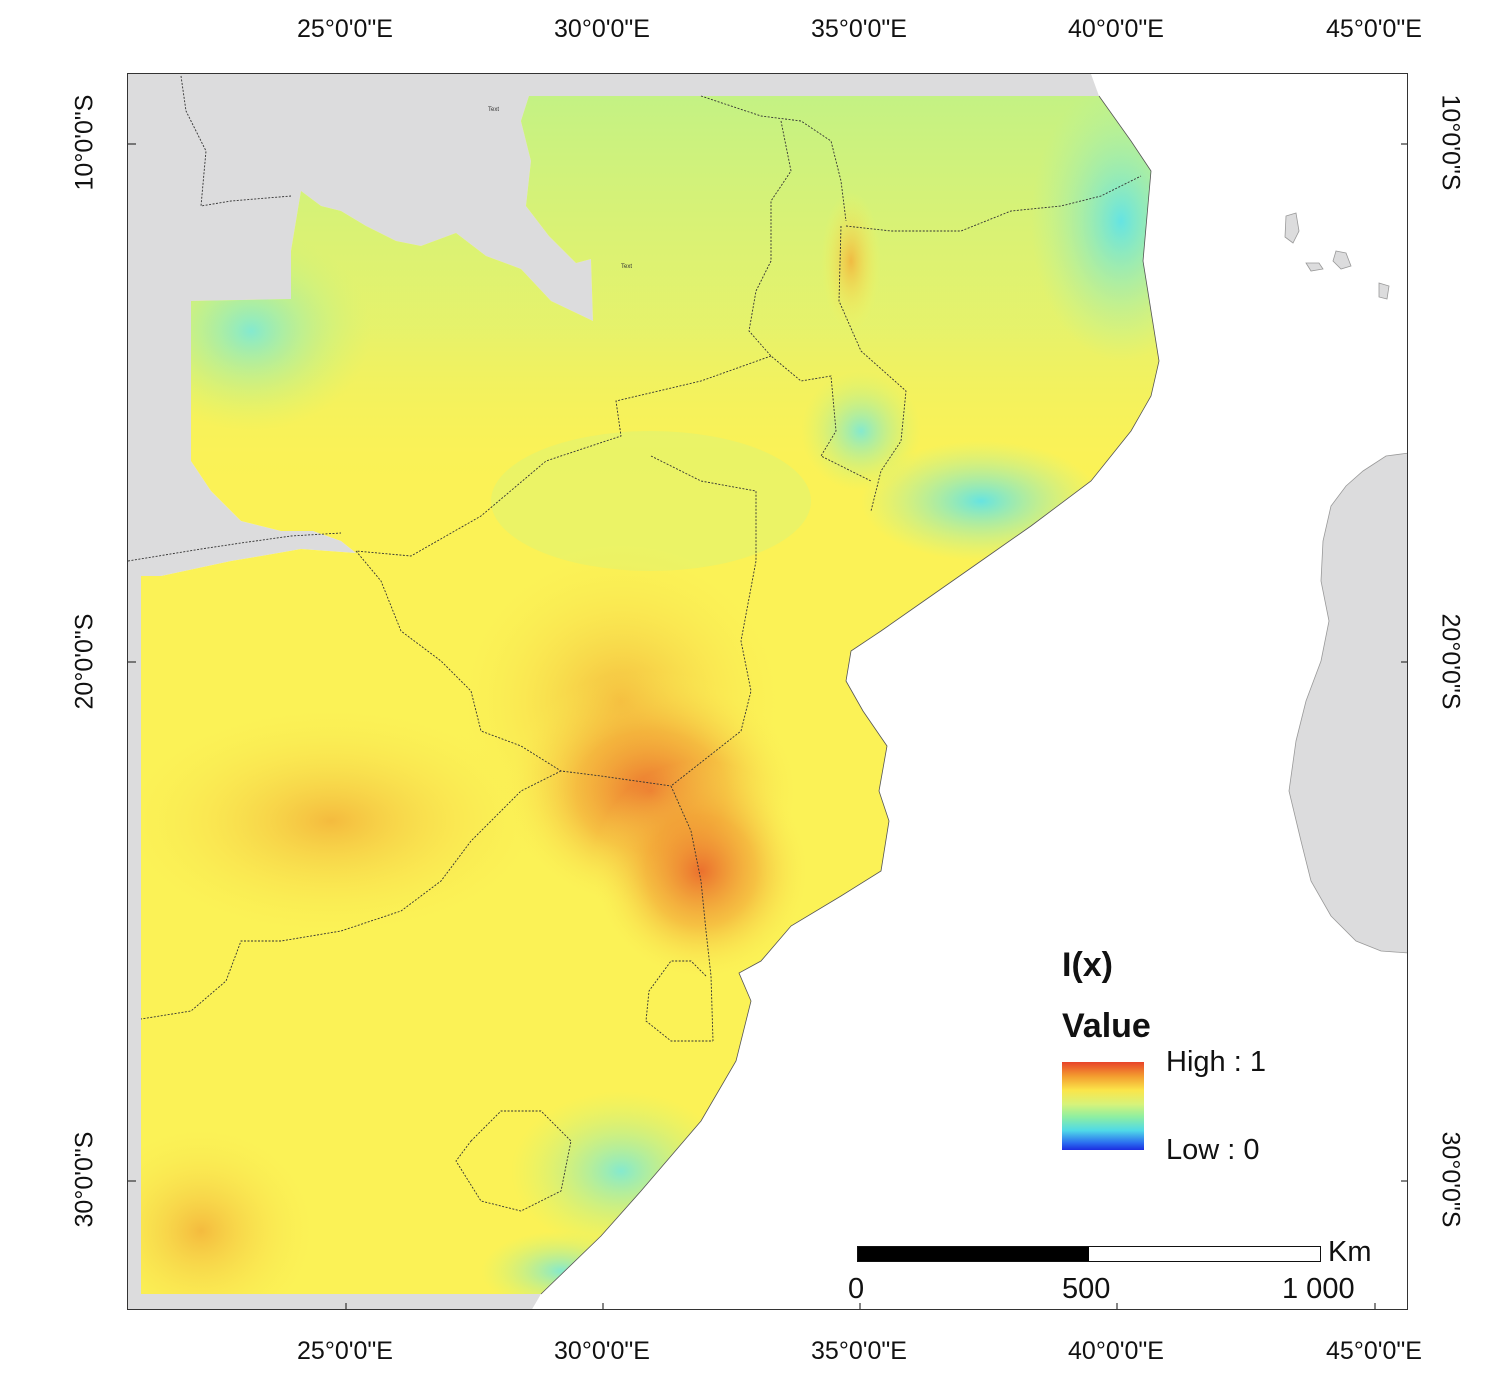 The image size is (1500, 1392). I want to click on lon-label-top-45: 45°0'0"E, so click(1374, 29).